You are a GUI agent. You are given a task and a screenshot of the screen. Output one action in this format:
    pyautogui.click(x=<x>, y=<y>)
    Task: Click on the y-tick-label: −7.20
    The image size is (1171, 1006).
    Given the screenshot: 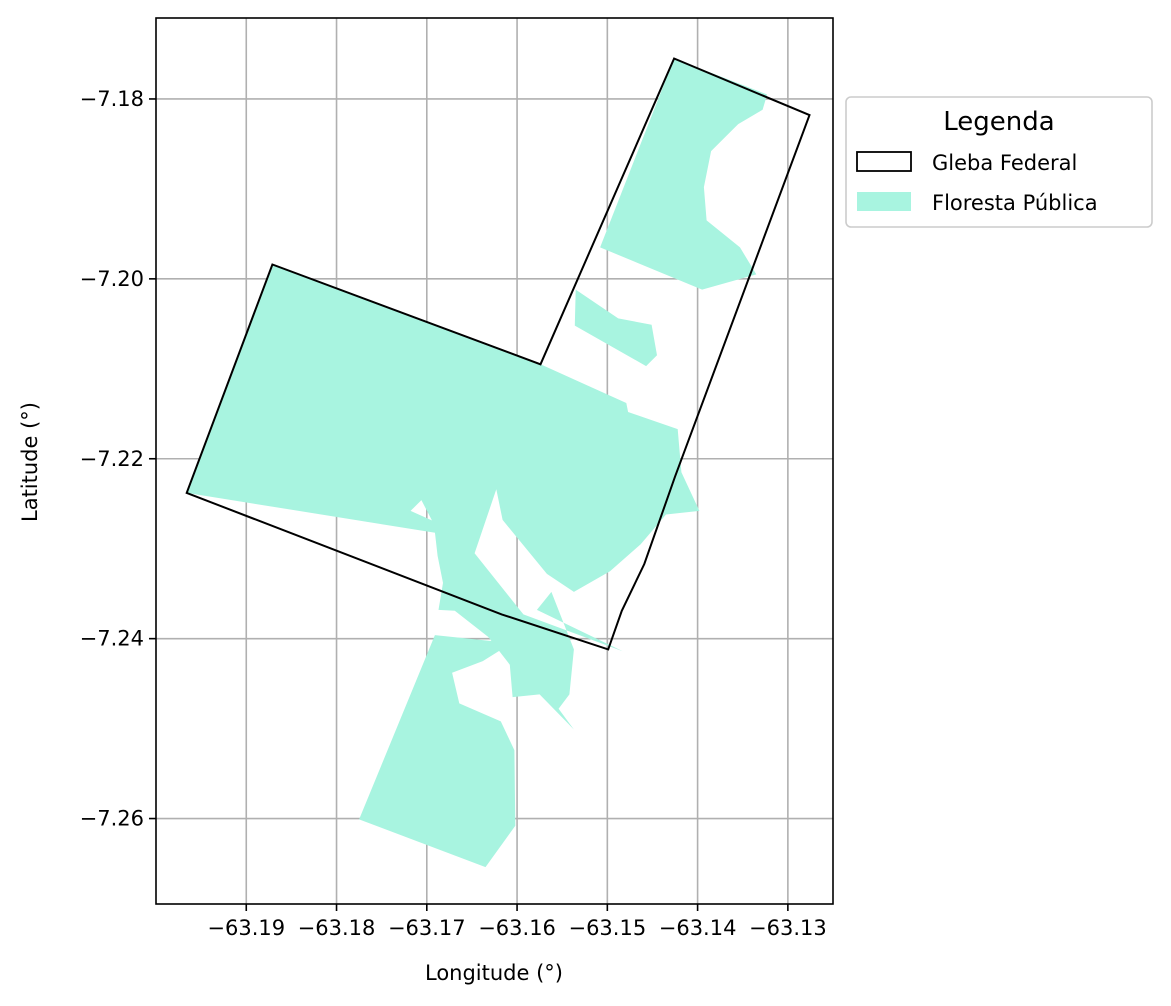 What is the action you would take?
    pyautogui.click(x=112, y=279)
    